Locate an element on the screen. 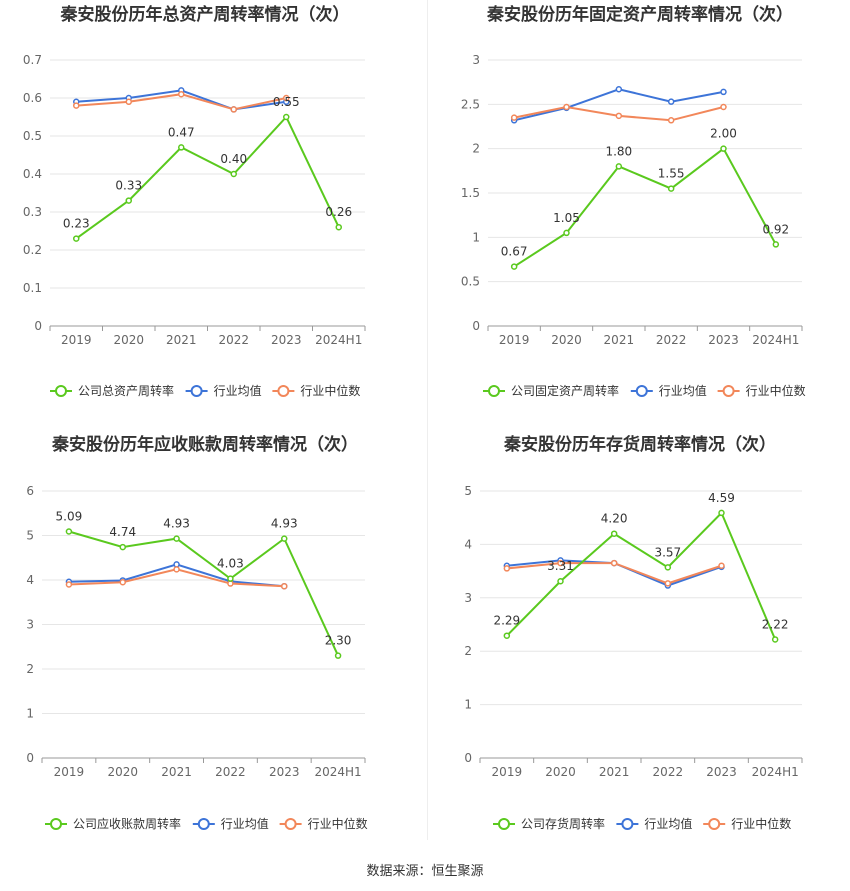 The width and height of the screenshot is (850, 891). y-tick-label: 0.1 is located at coordinates (32, 288).